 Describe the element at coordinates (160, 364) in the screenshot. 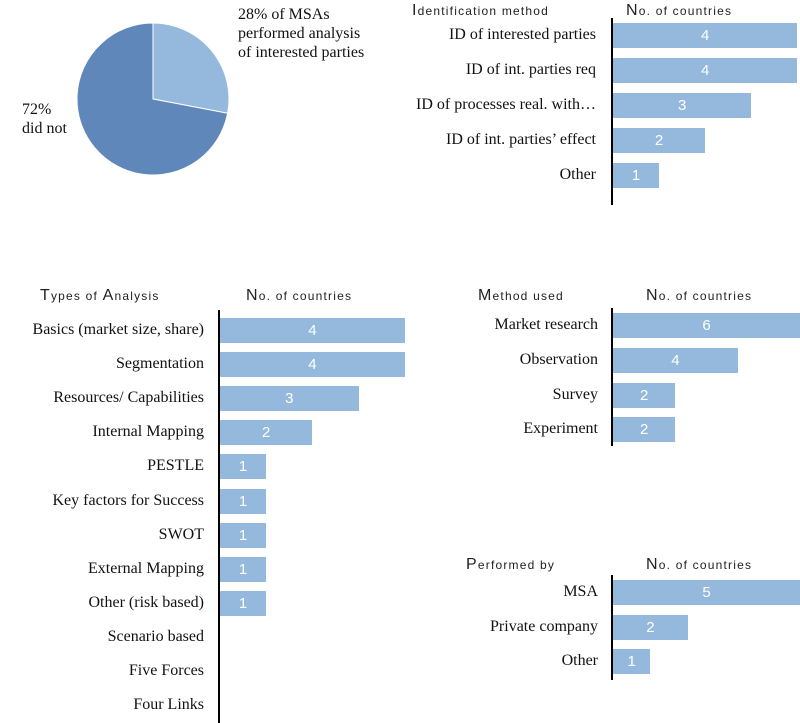

I see `category-label: Segmentation` at that location.